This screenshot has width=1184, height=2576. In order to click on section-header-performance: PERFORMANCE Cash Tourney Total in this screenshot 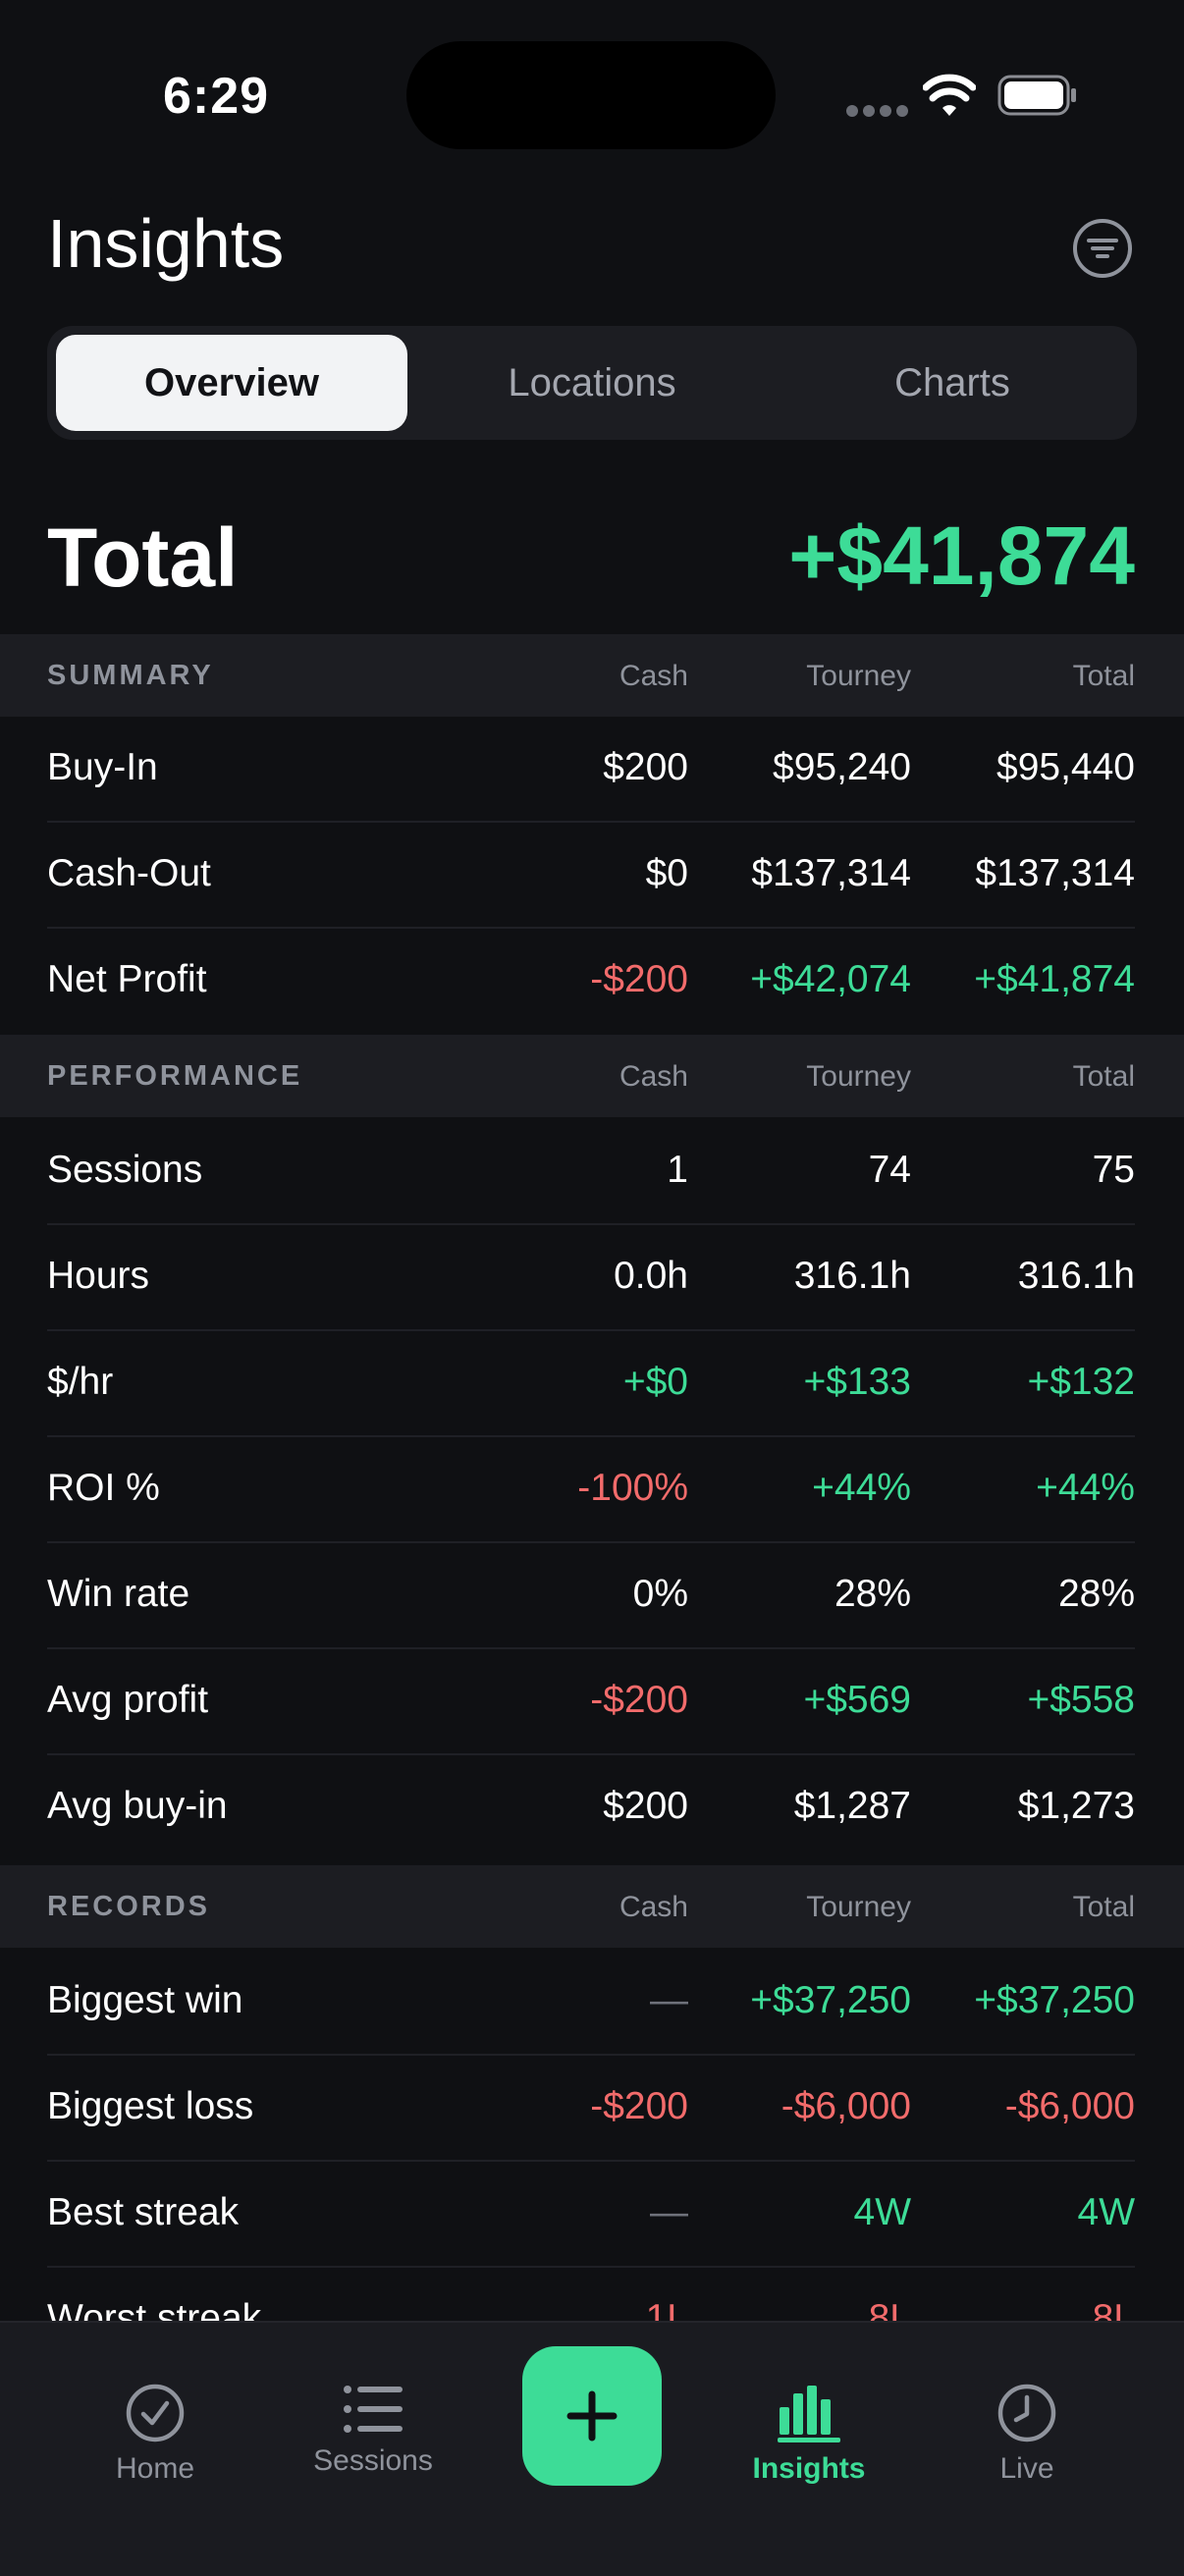, I will do `click(592, 1076)`.